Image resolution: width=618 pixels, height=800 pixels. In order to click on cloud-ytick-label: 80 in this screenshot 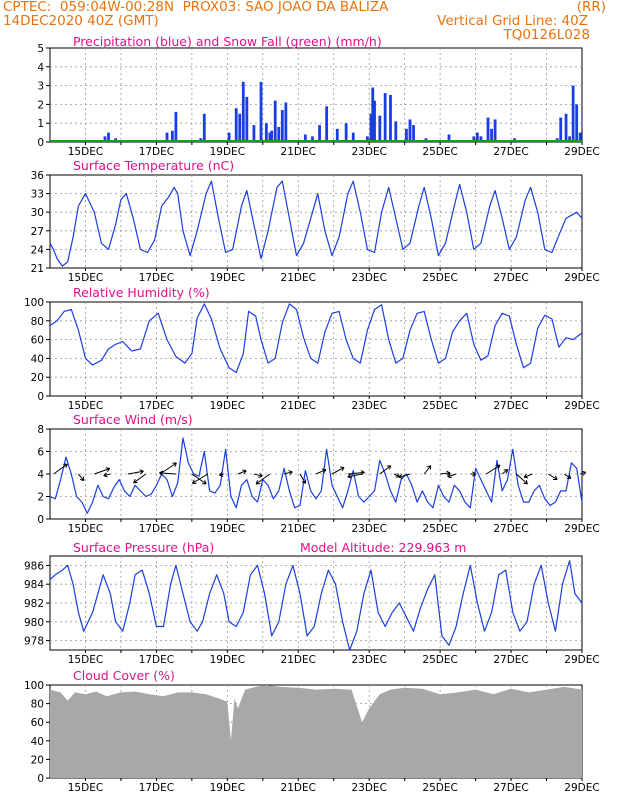, I will do `click(37, 705)`.